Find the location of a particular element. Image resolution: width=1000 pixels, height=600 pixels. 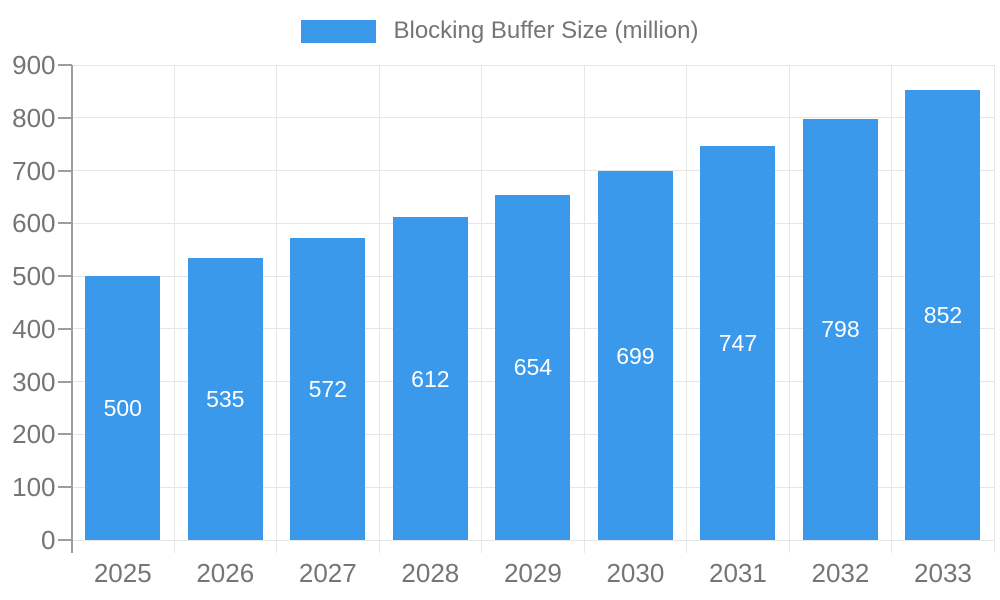

x-axis-label: 2027 is located at coordinates (327, 573).